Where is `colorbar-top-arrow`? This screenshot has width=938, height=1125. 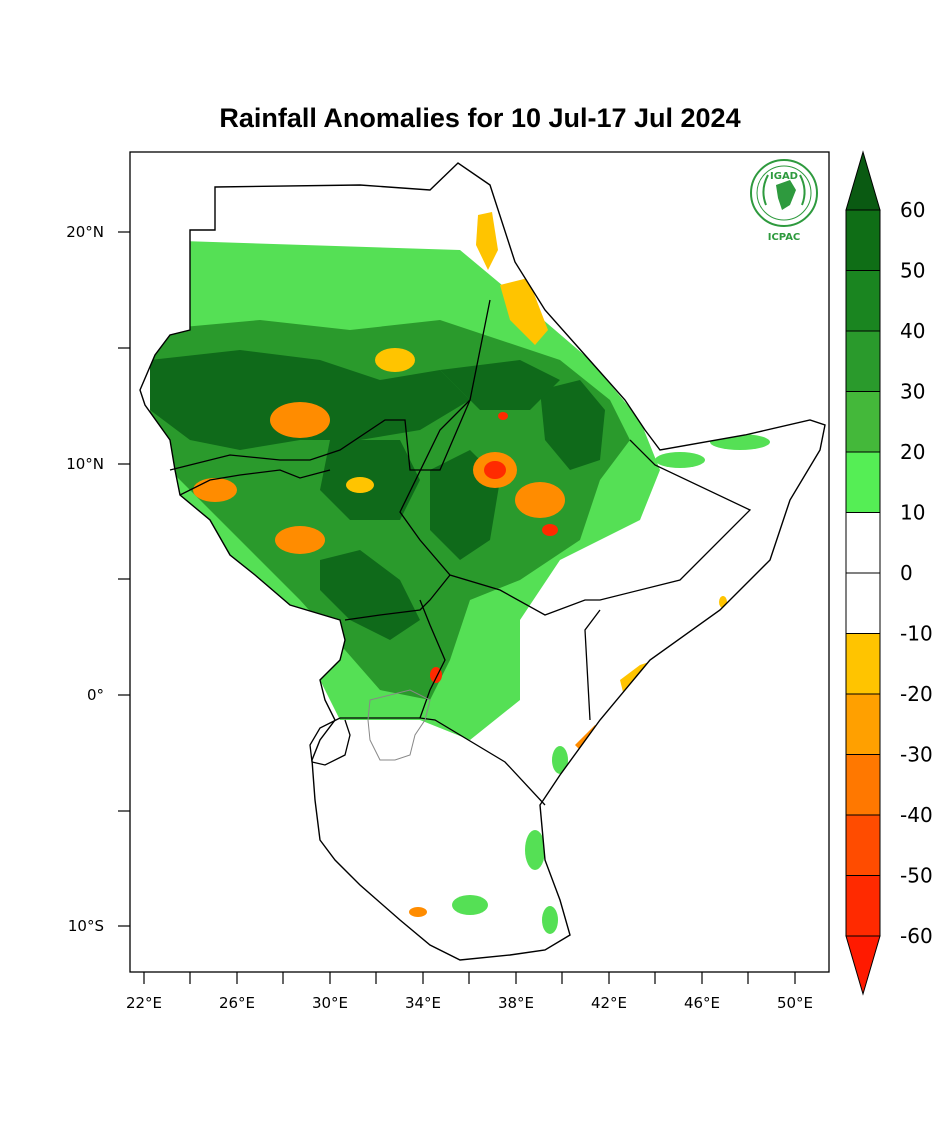 colorbar-top-arrow is located at coordinates (863, 180).